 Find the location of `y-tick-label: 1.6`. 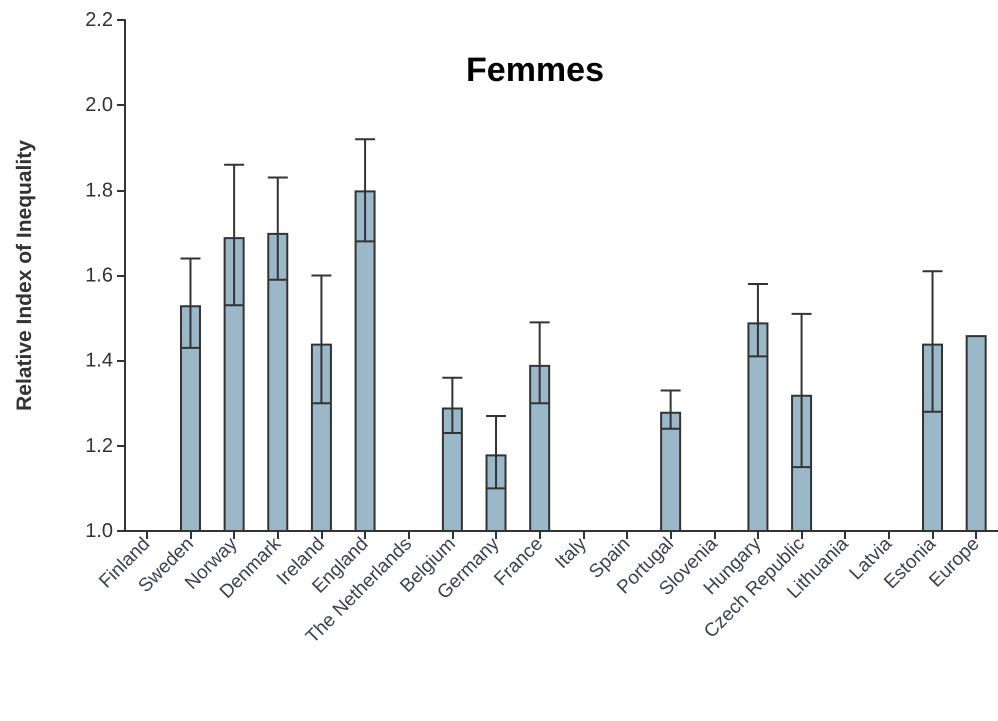

y-tick-label: 1.6 is located at coordinates (99, 275).